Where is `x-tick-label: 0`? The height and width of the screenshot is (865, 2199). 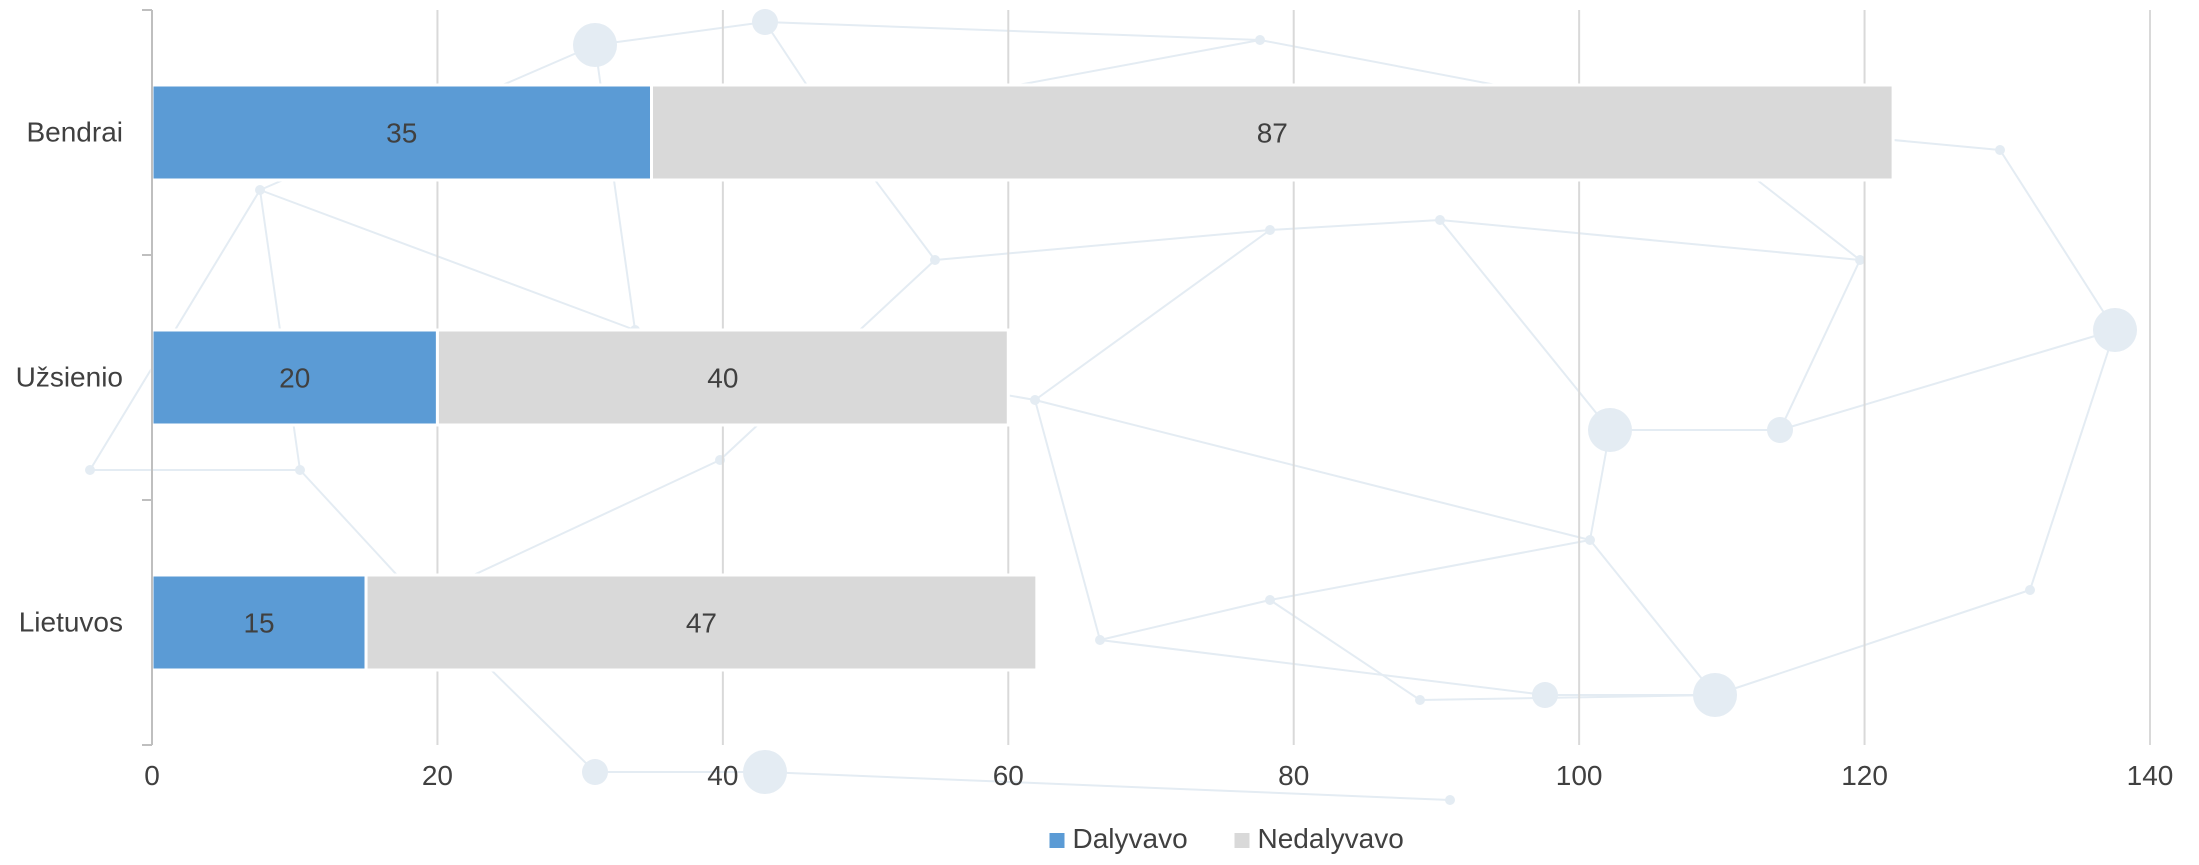 x-tick-label: 0 is located at coordinates (152, 775).